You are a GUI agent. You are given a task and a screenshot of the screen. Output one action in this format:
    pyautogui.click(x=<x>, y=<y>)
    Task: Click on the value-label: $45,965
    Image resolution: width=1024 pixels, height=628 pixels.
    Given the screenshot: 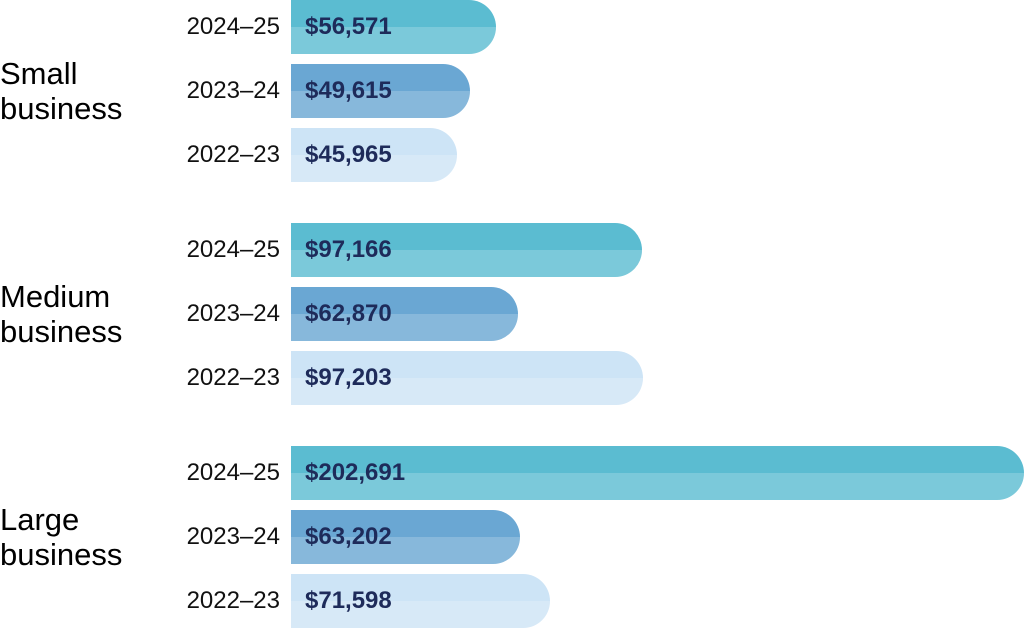 What is the action you would take?
    pyautogui.click(x=348, y=154)
    